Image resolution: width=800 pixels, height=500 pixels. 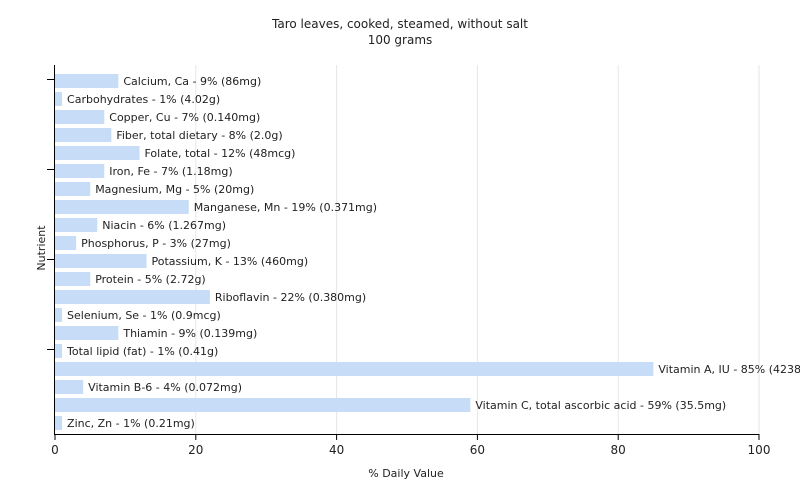 I want to click on bar-label: Zinc, Zn - 1% (0.21mg), so click(x=131, y=423).